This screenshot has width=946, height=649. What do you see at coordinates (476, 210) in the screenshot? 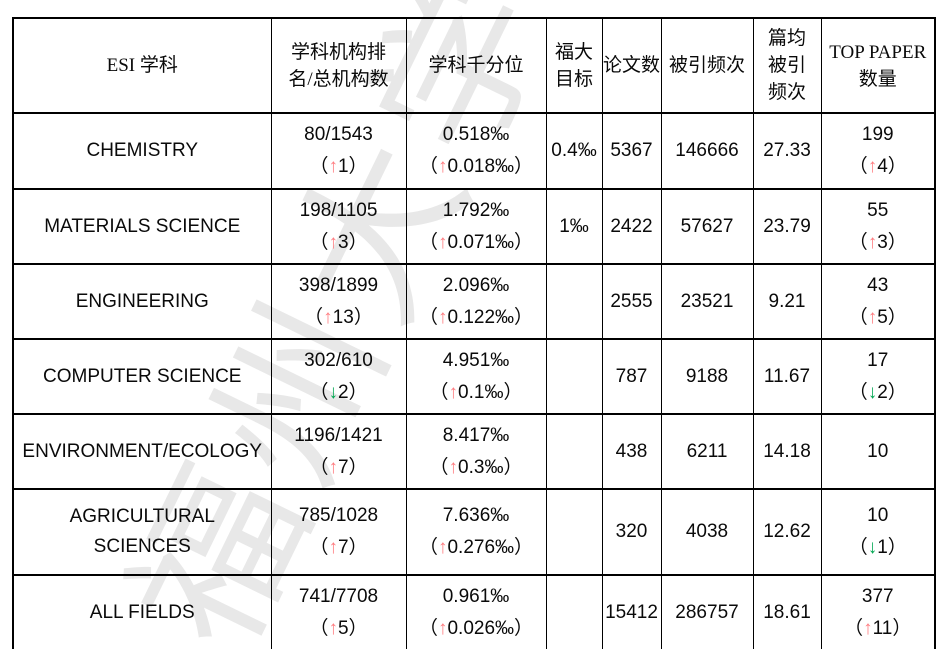
I see `permille-value: 1.792‰` at bounding box center [476, 210].